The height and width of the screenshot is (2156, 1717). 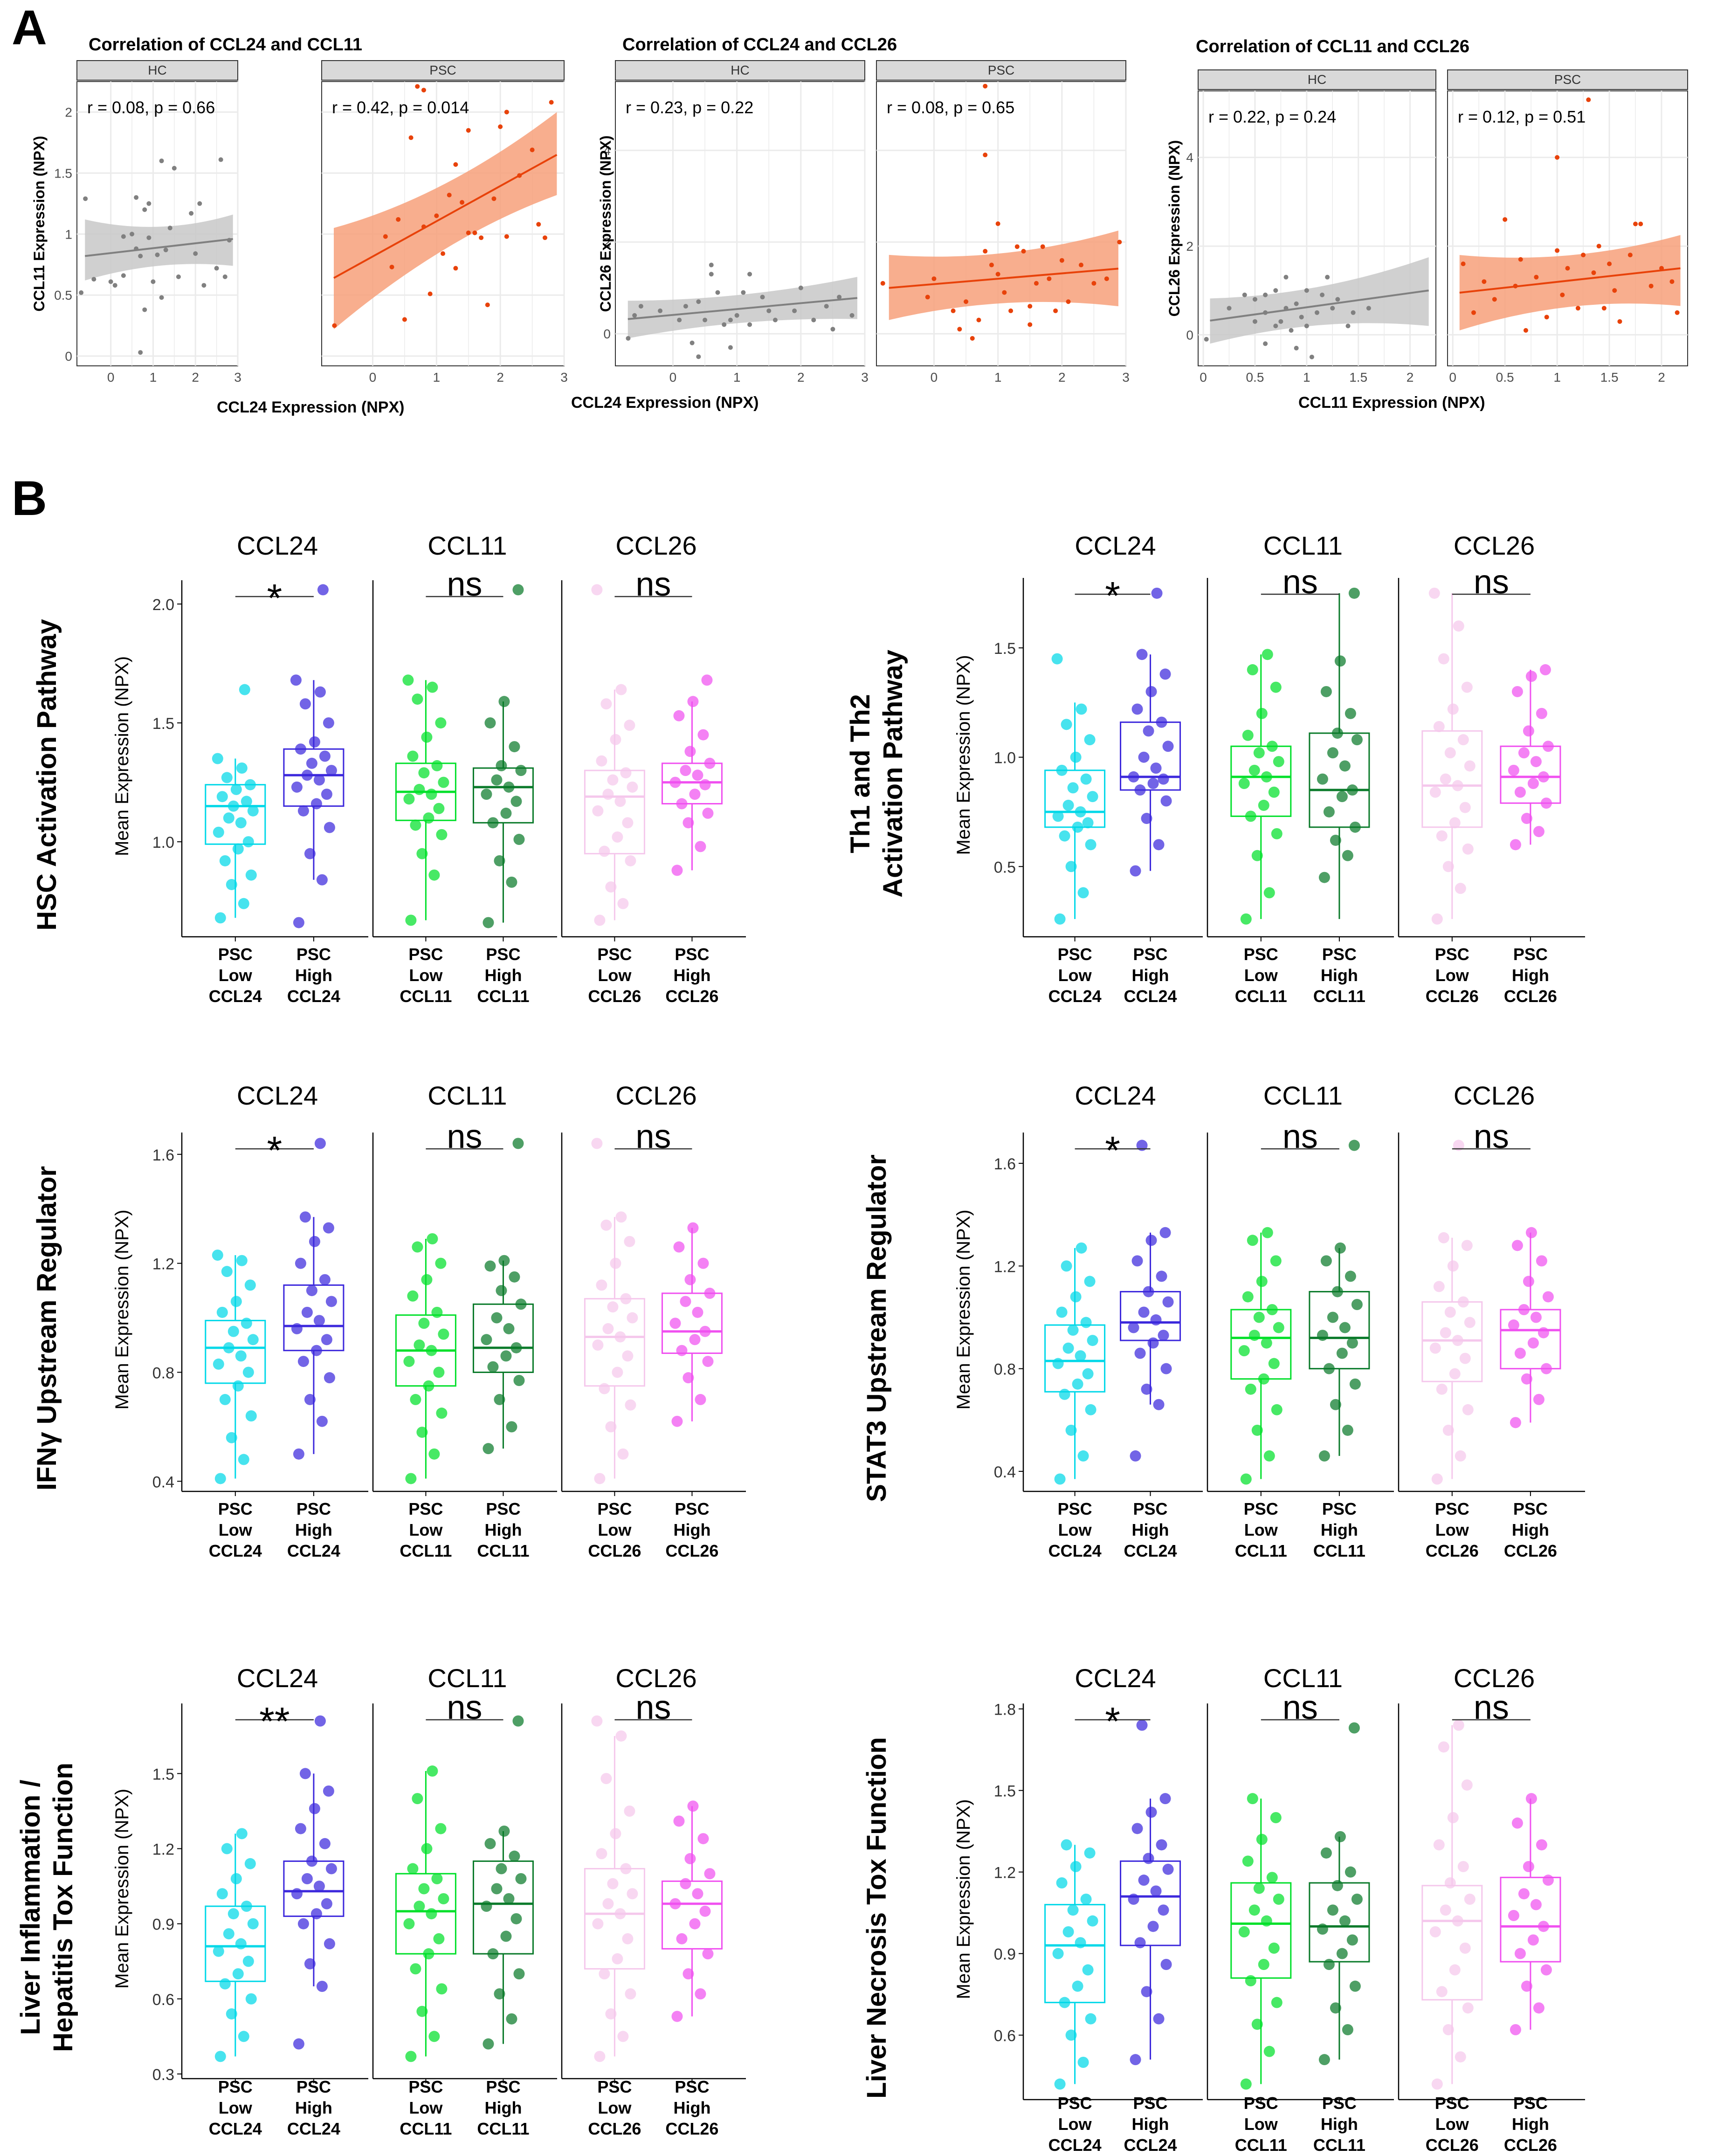 I want to click on panel-b-letter: B, so click(x=29, y=499).